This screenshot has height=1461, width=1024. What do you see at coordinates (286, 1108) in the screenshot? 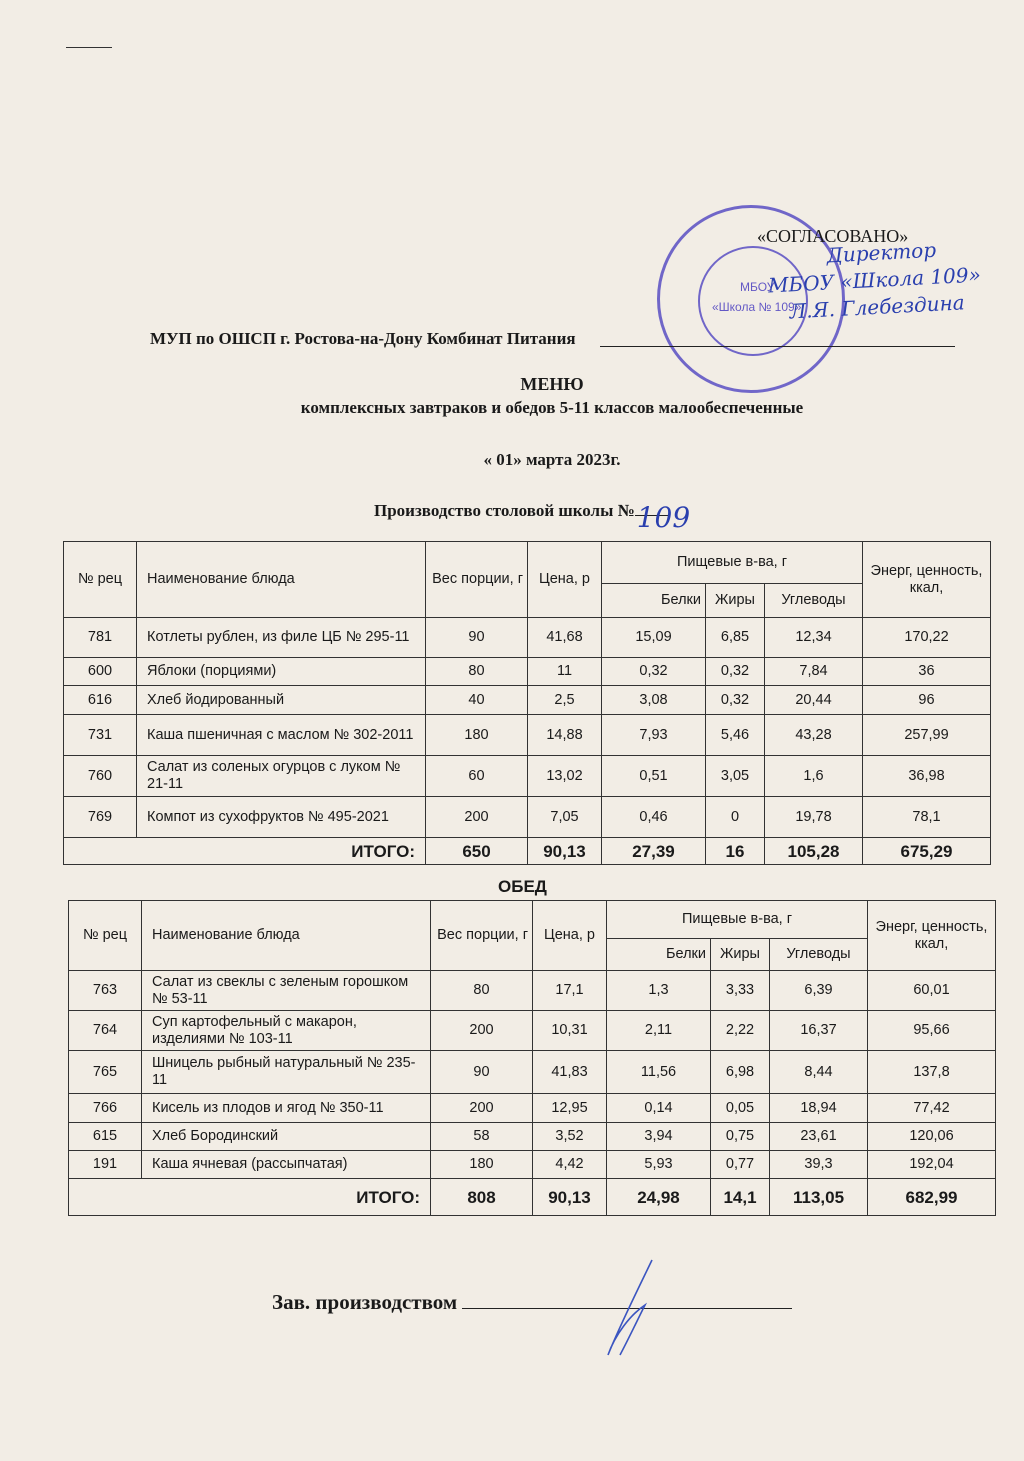
I see `dish-name: Кисель из плодов и ягод № 350-11` at bounding box center [286, 1108].